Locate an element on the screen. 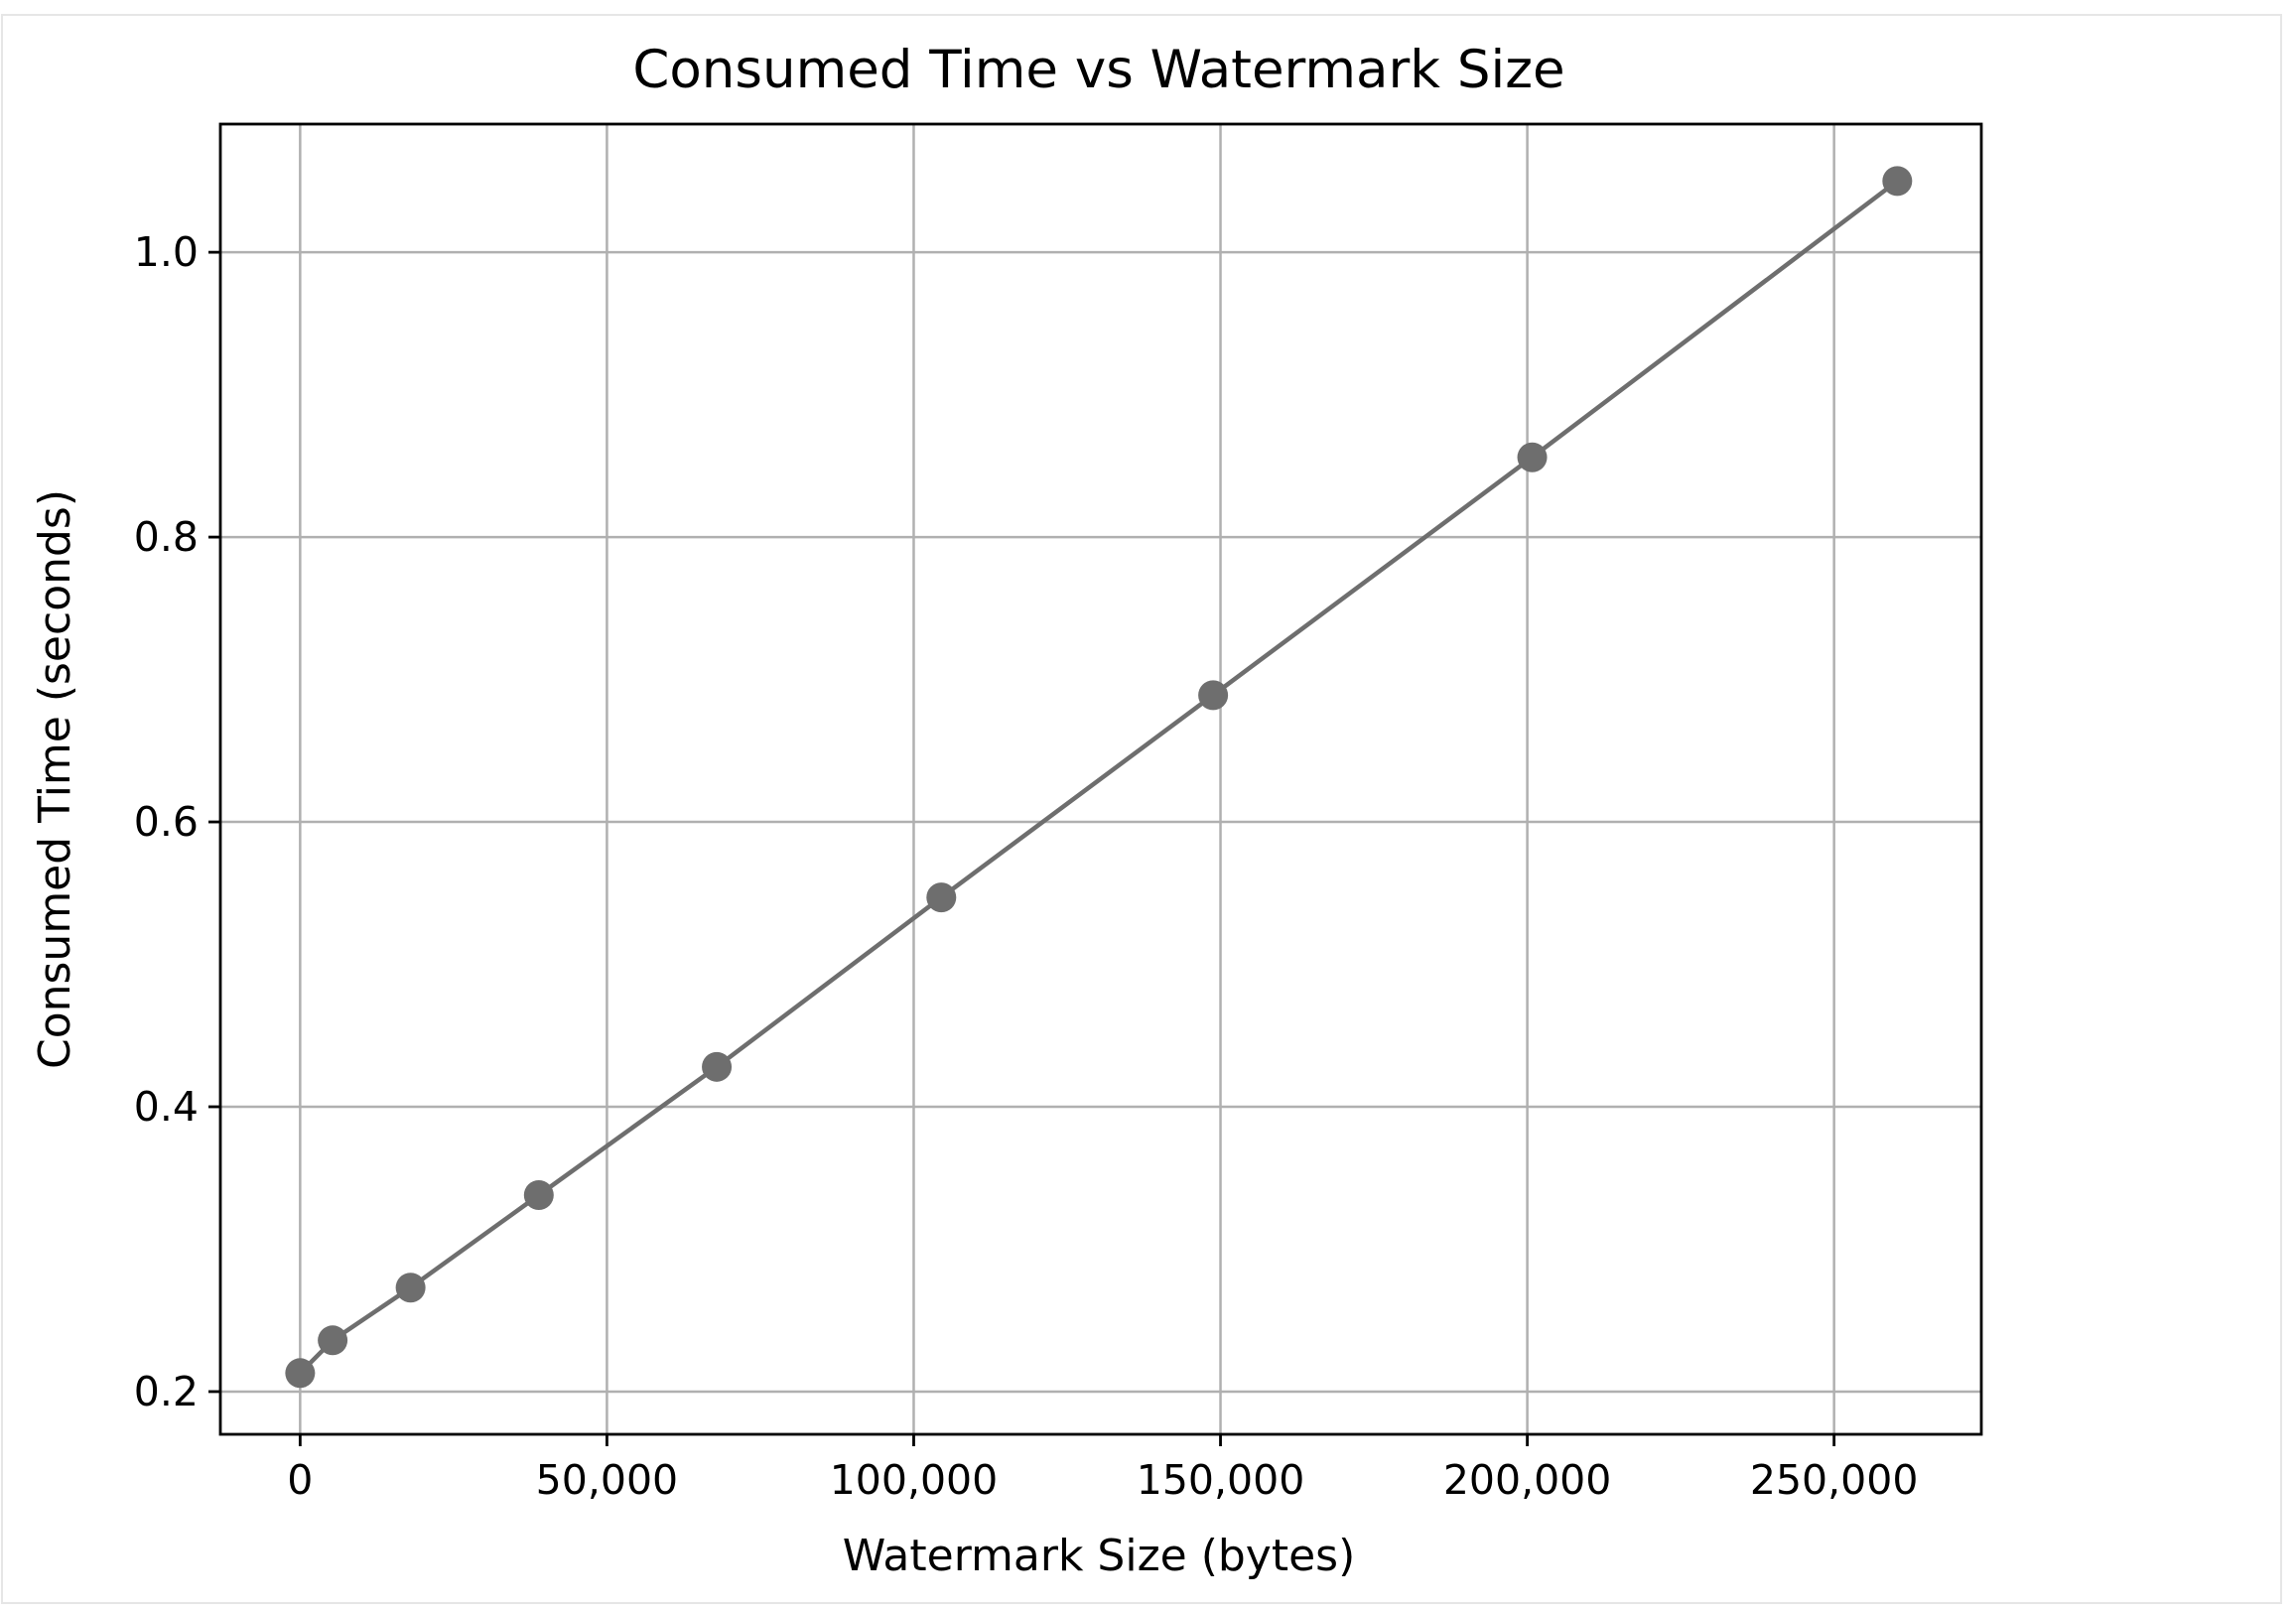 The image size is (2296, 1611). chart-title: Consumed Time vs Watermark Size is located at coordinates (1098, 70).